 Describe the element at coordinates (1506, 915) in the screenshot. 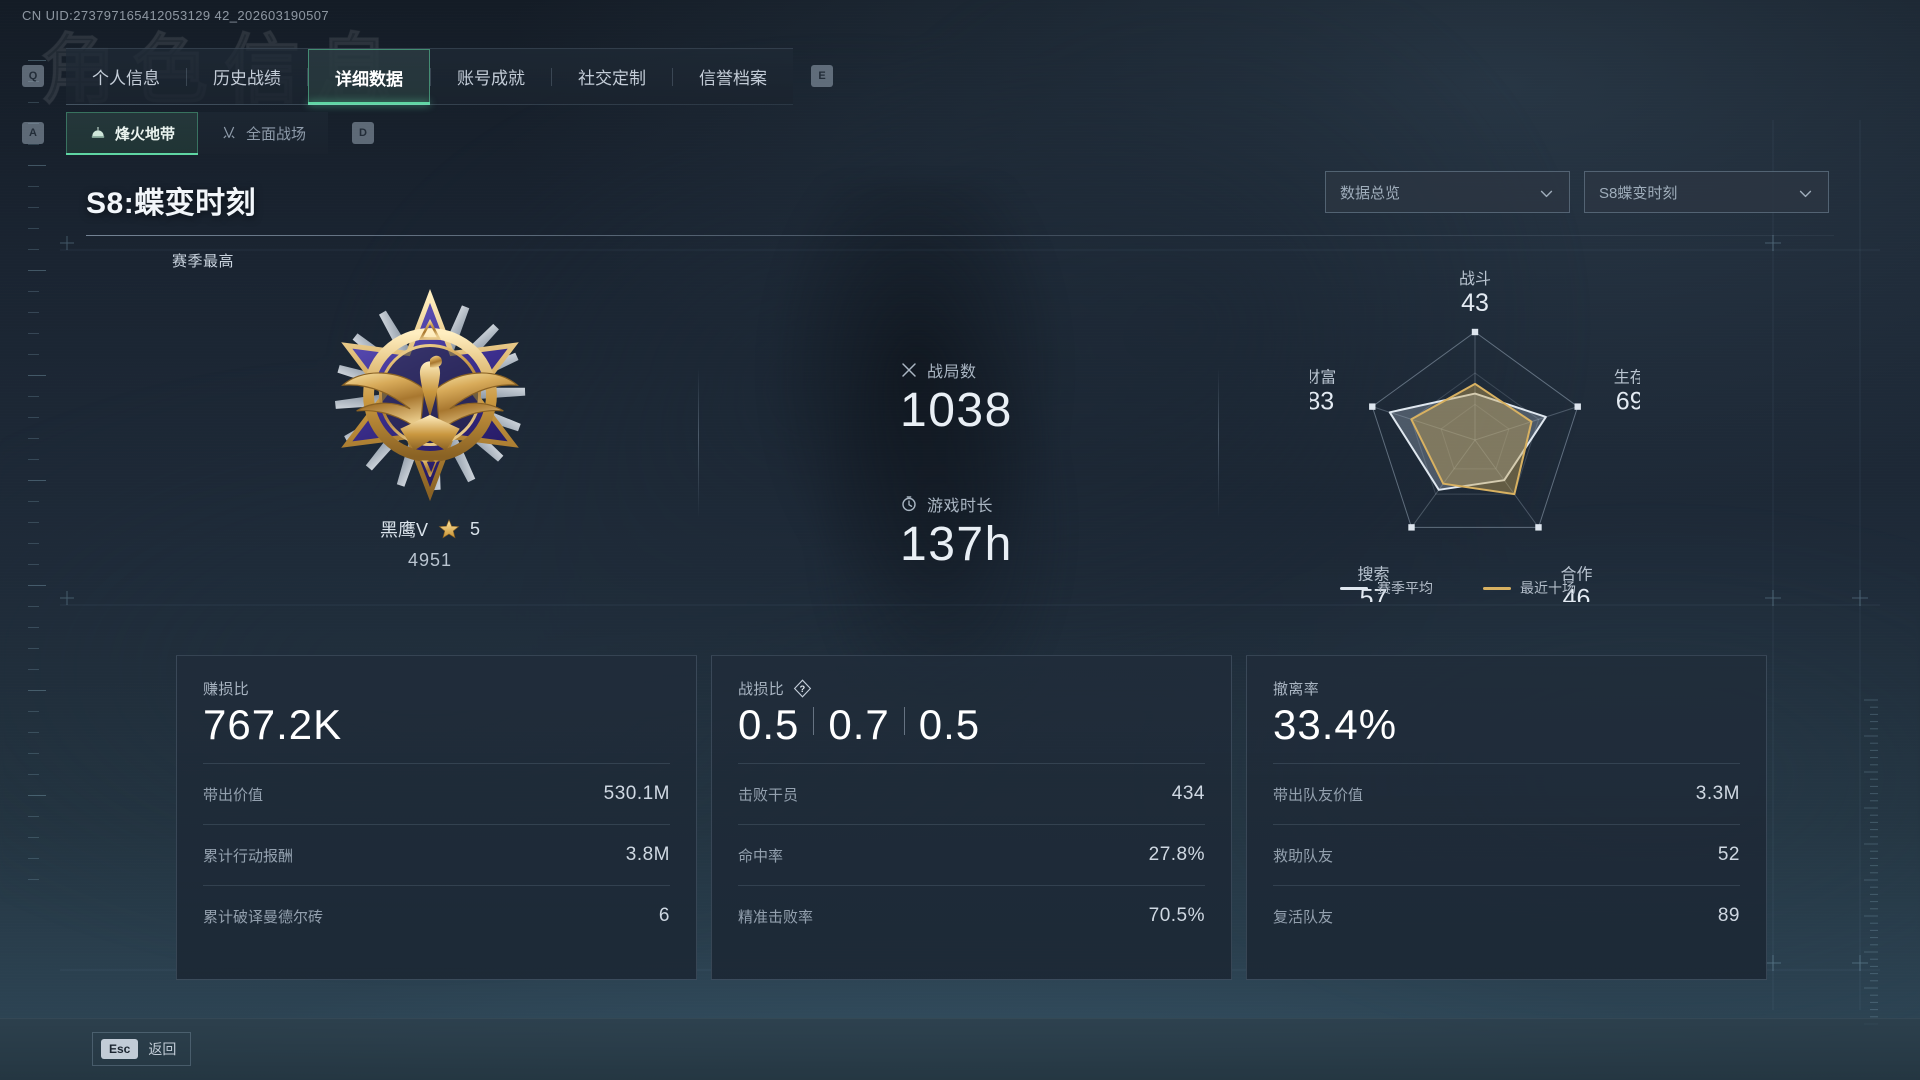

I see `stat-row: 复活队友 89` at that location.